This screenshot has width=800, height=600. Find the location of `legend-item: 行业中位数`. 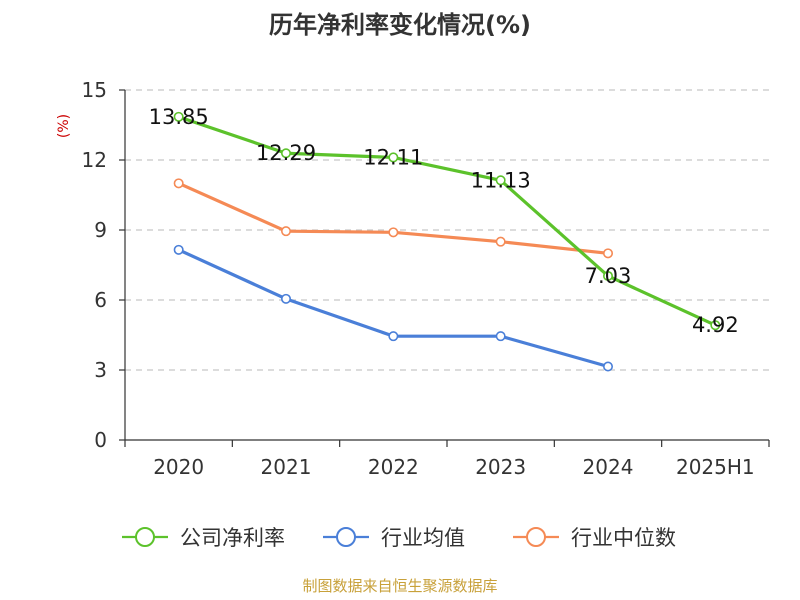

legend-item: 行业中位数 is located at coordinates (594, 538).